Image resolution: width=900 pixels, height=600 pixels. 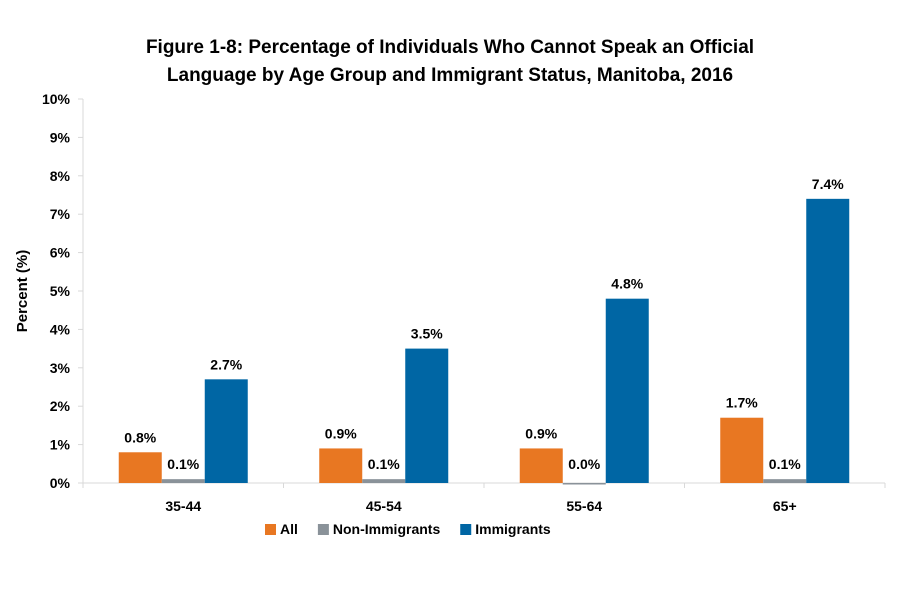 I want to click on x-tick-label: 55-64, so click(x=584, y=506).